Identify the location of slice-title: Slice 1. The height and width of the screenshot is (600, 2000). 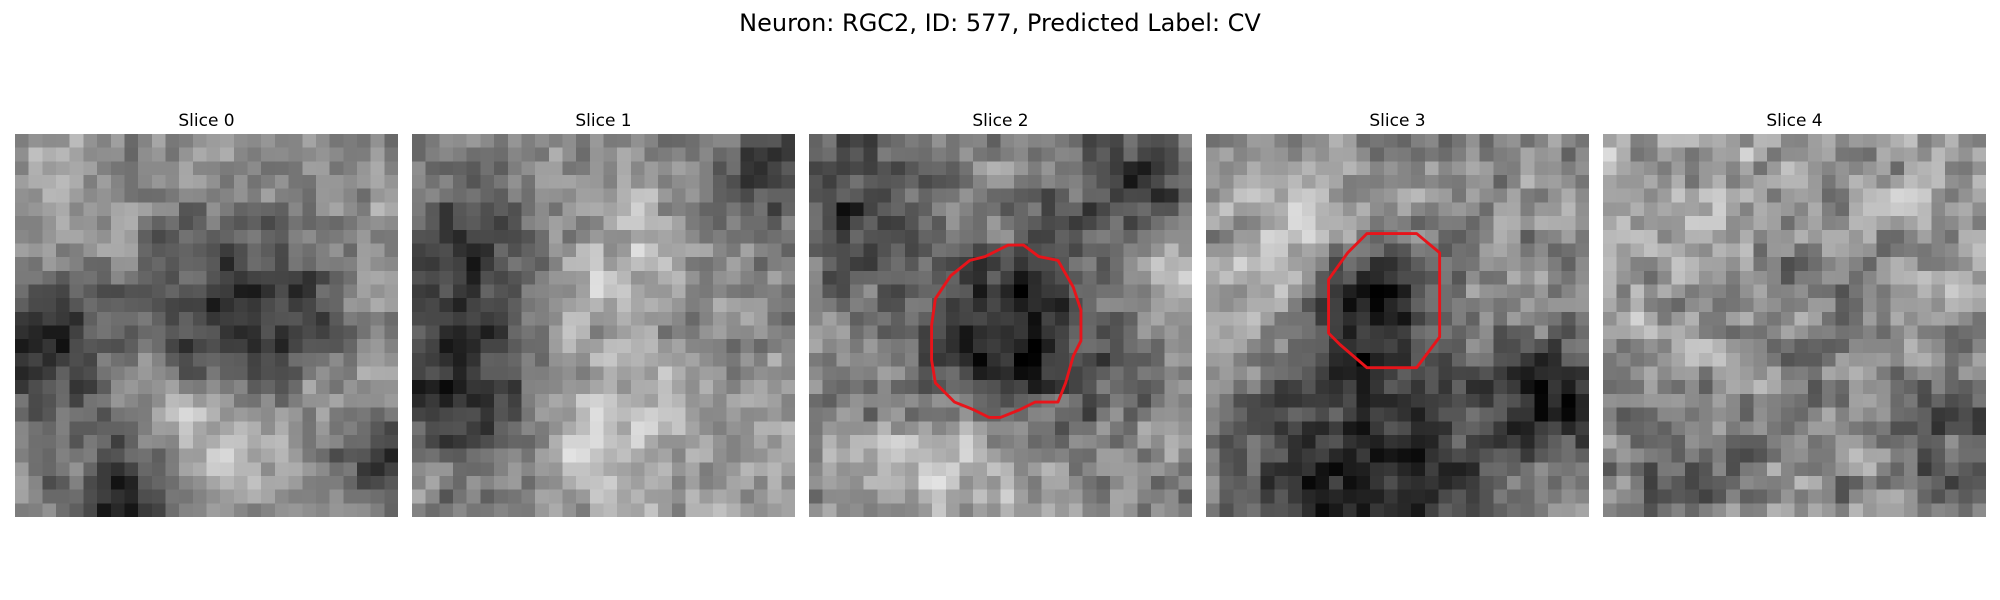
(603, 121).